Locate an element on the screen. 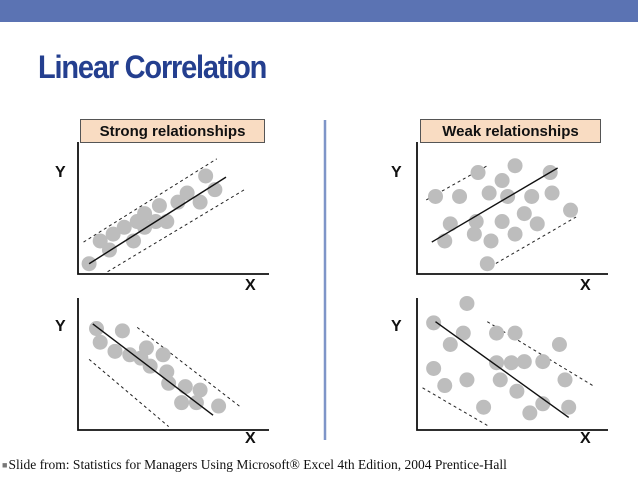 The height and width of the screenshot is (479, 638). top-left-y-axis-label: Y is located at coordinates (60, 172).